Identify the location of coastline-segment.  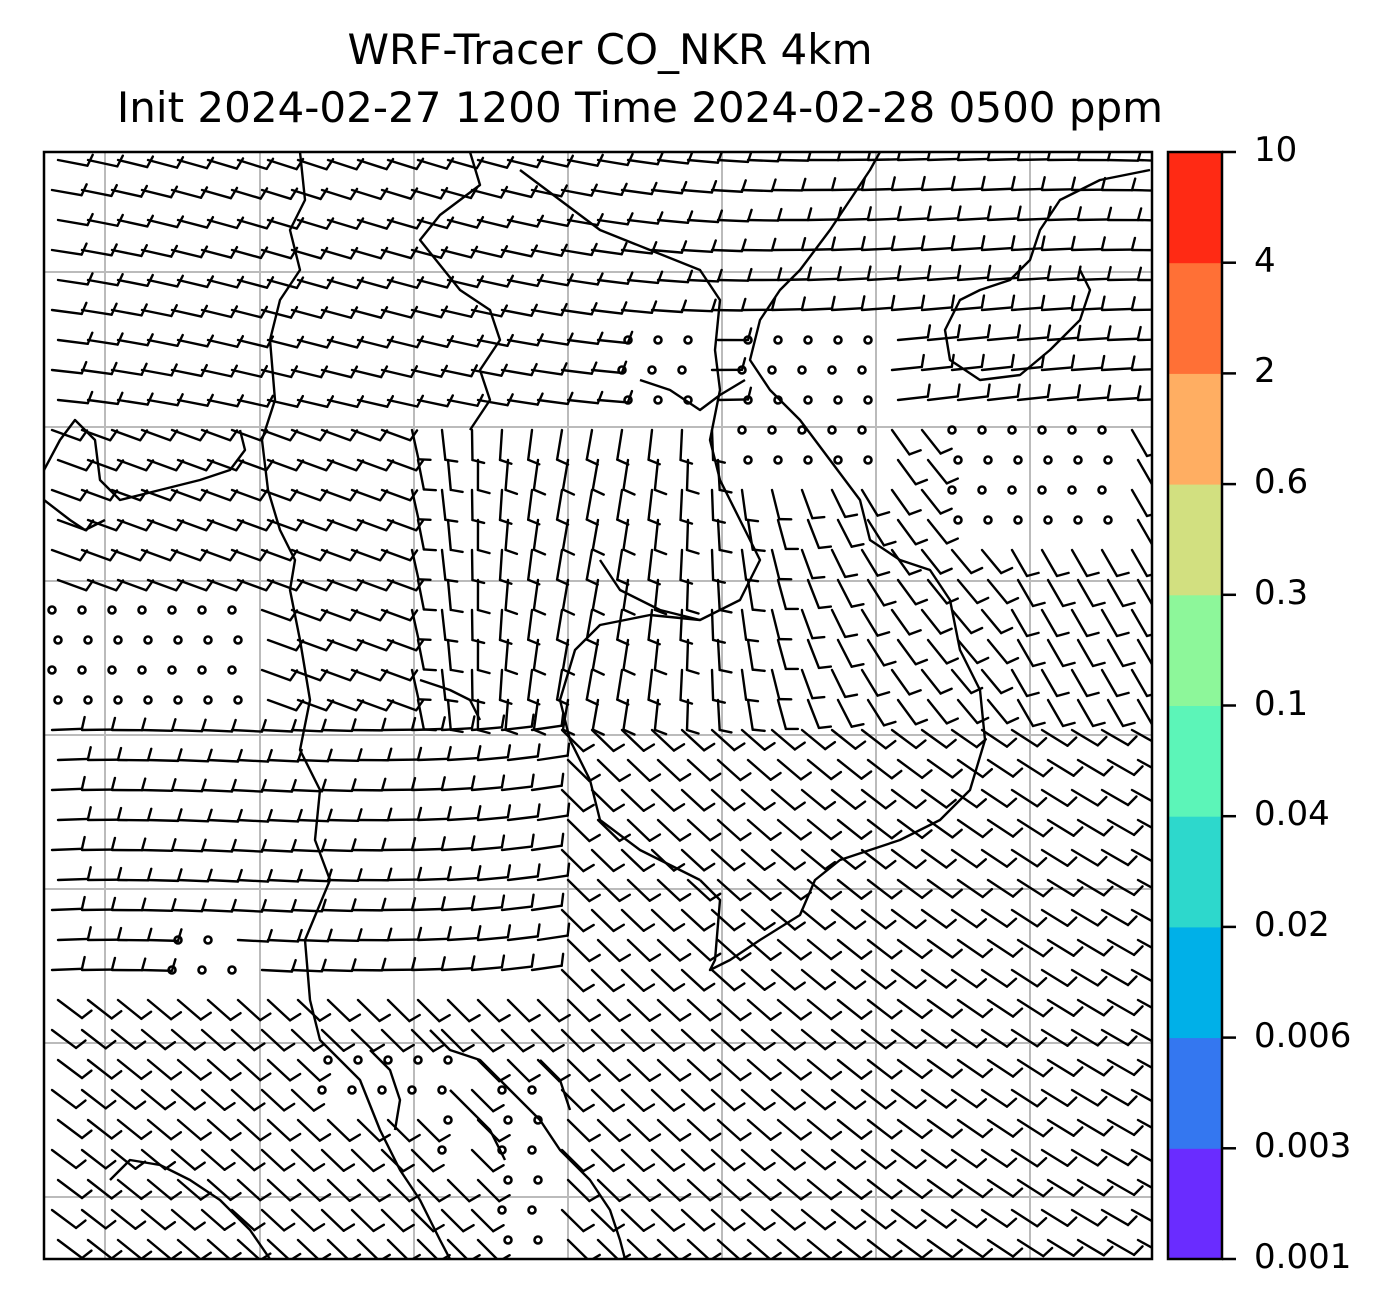
(478, 1125).